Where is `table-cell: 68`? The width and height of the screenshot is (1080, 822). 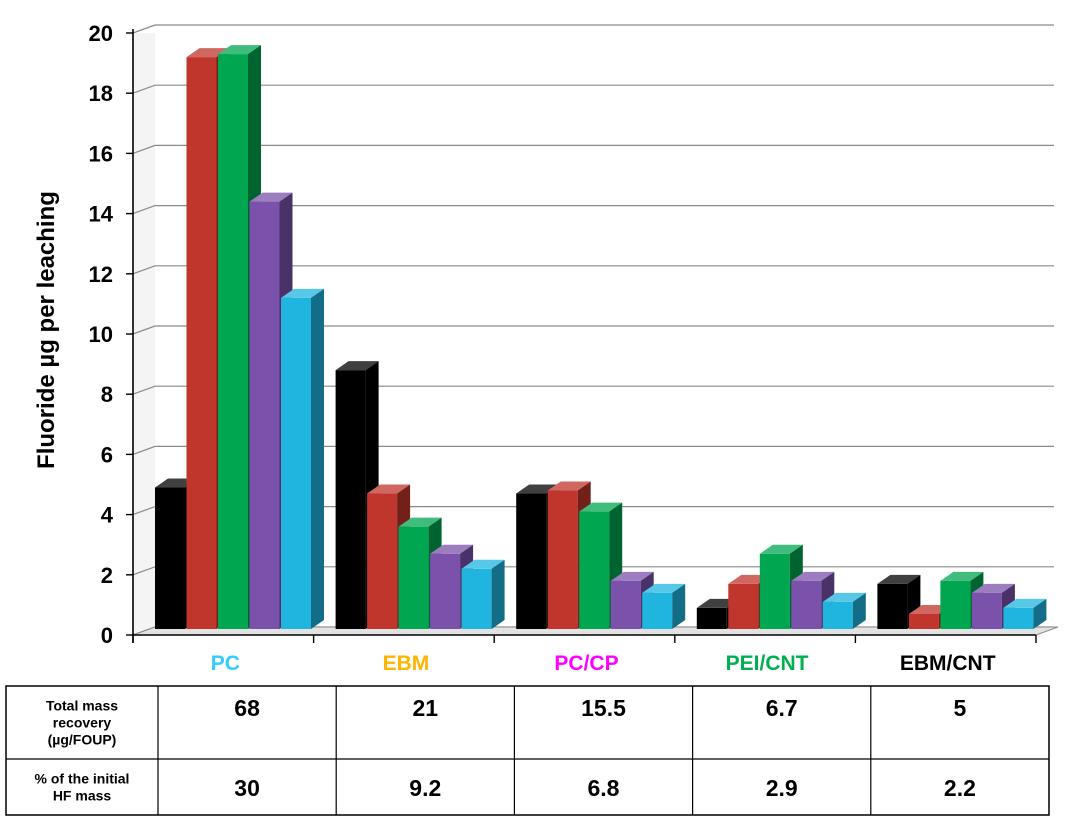
table-cell: 68 is located at coordinates (247, 708).